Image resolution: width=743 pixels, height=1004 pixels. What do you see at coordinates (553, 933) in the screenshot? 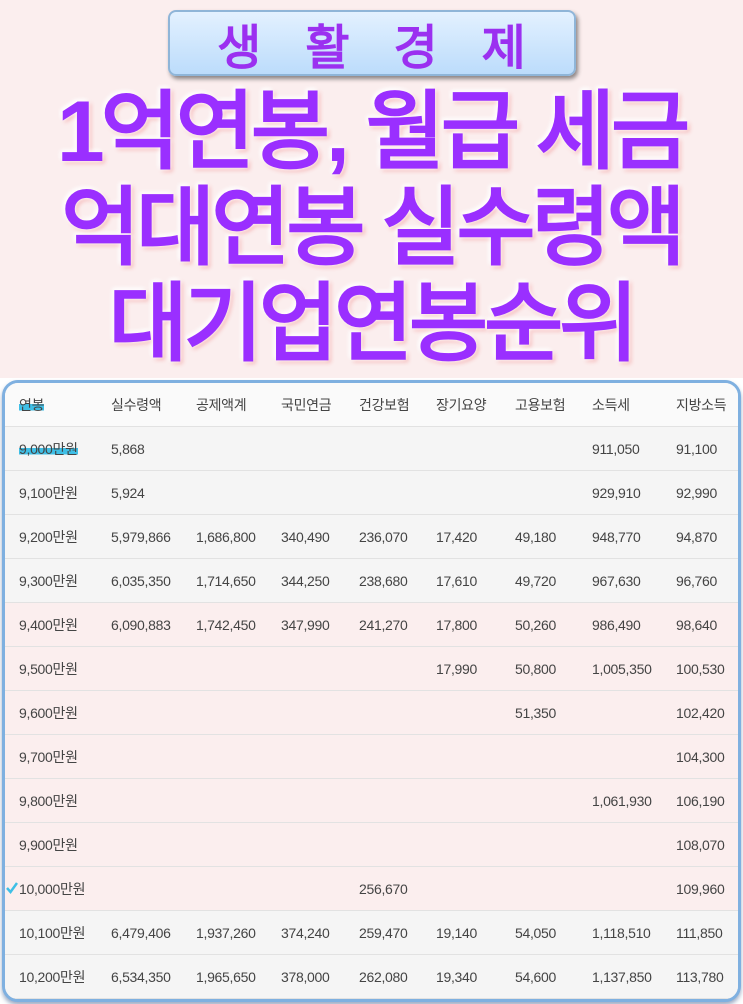
I see `table-cell: 54,050` at bounding box center [553, 933].